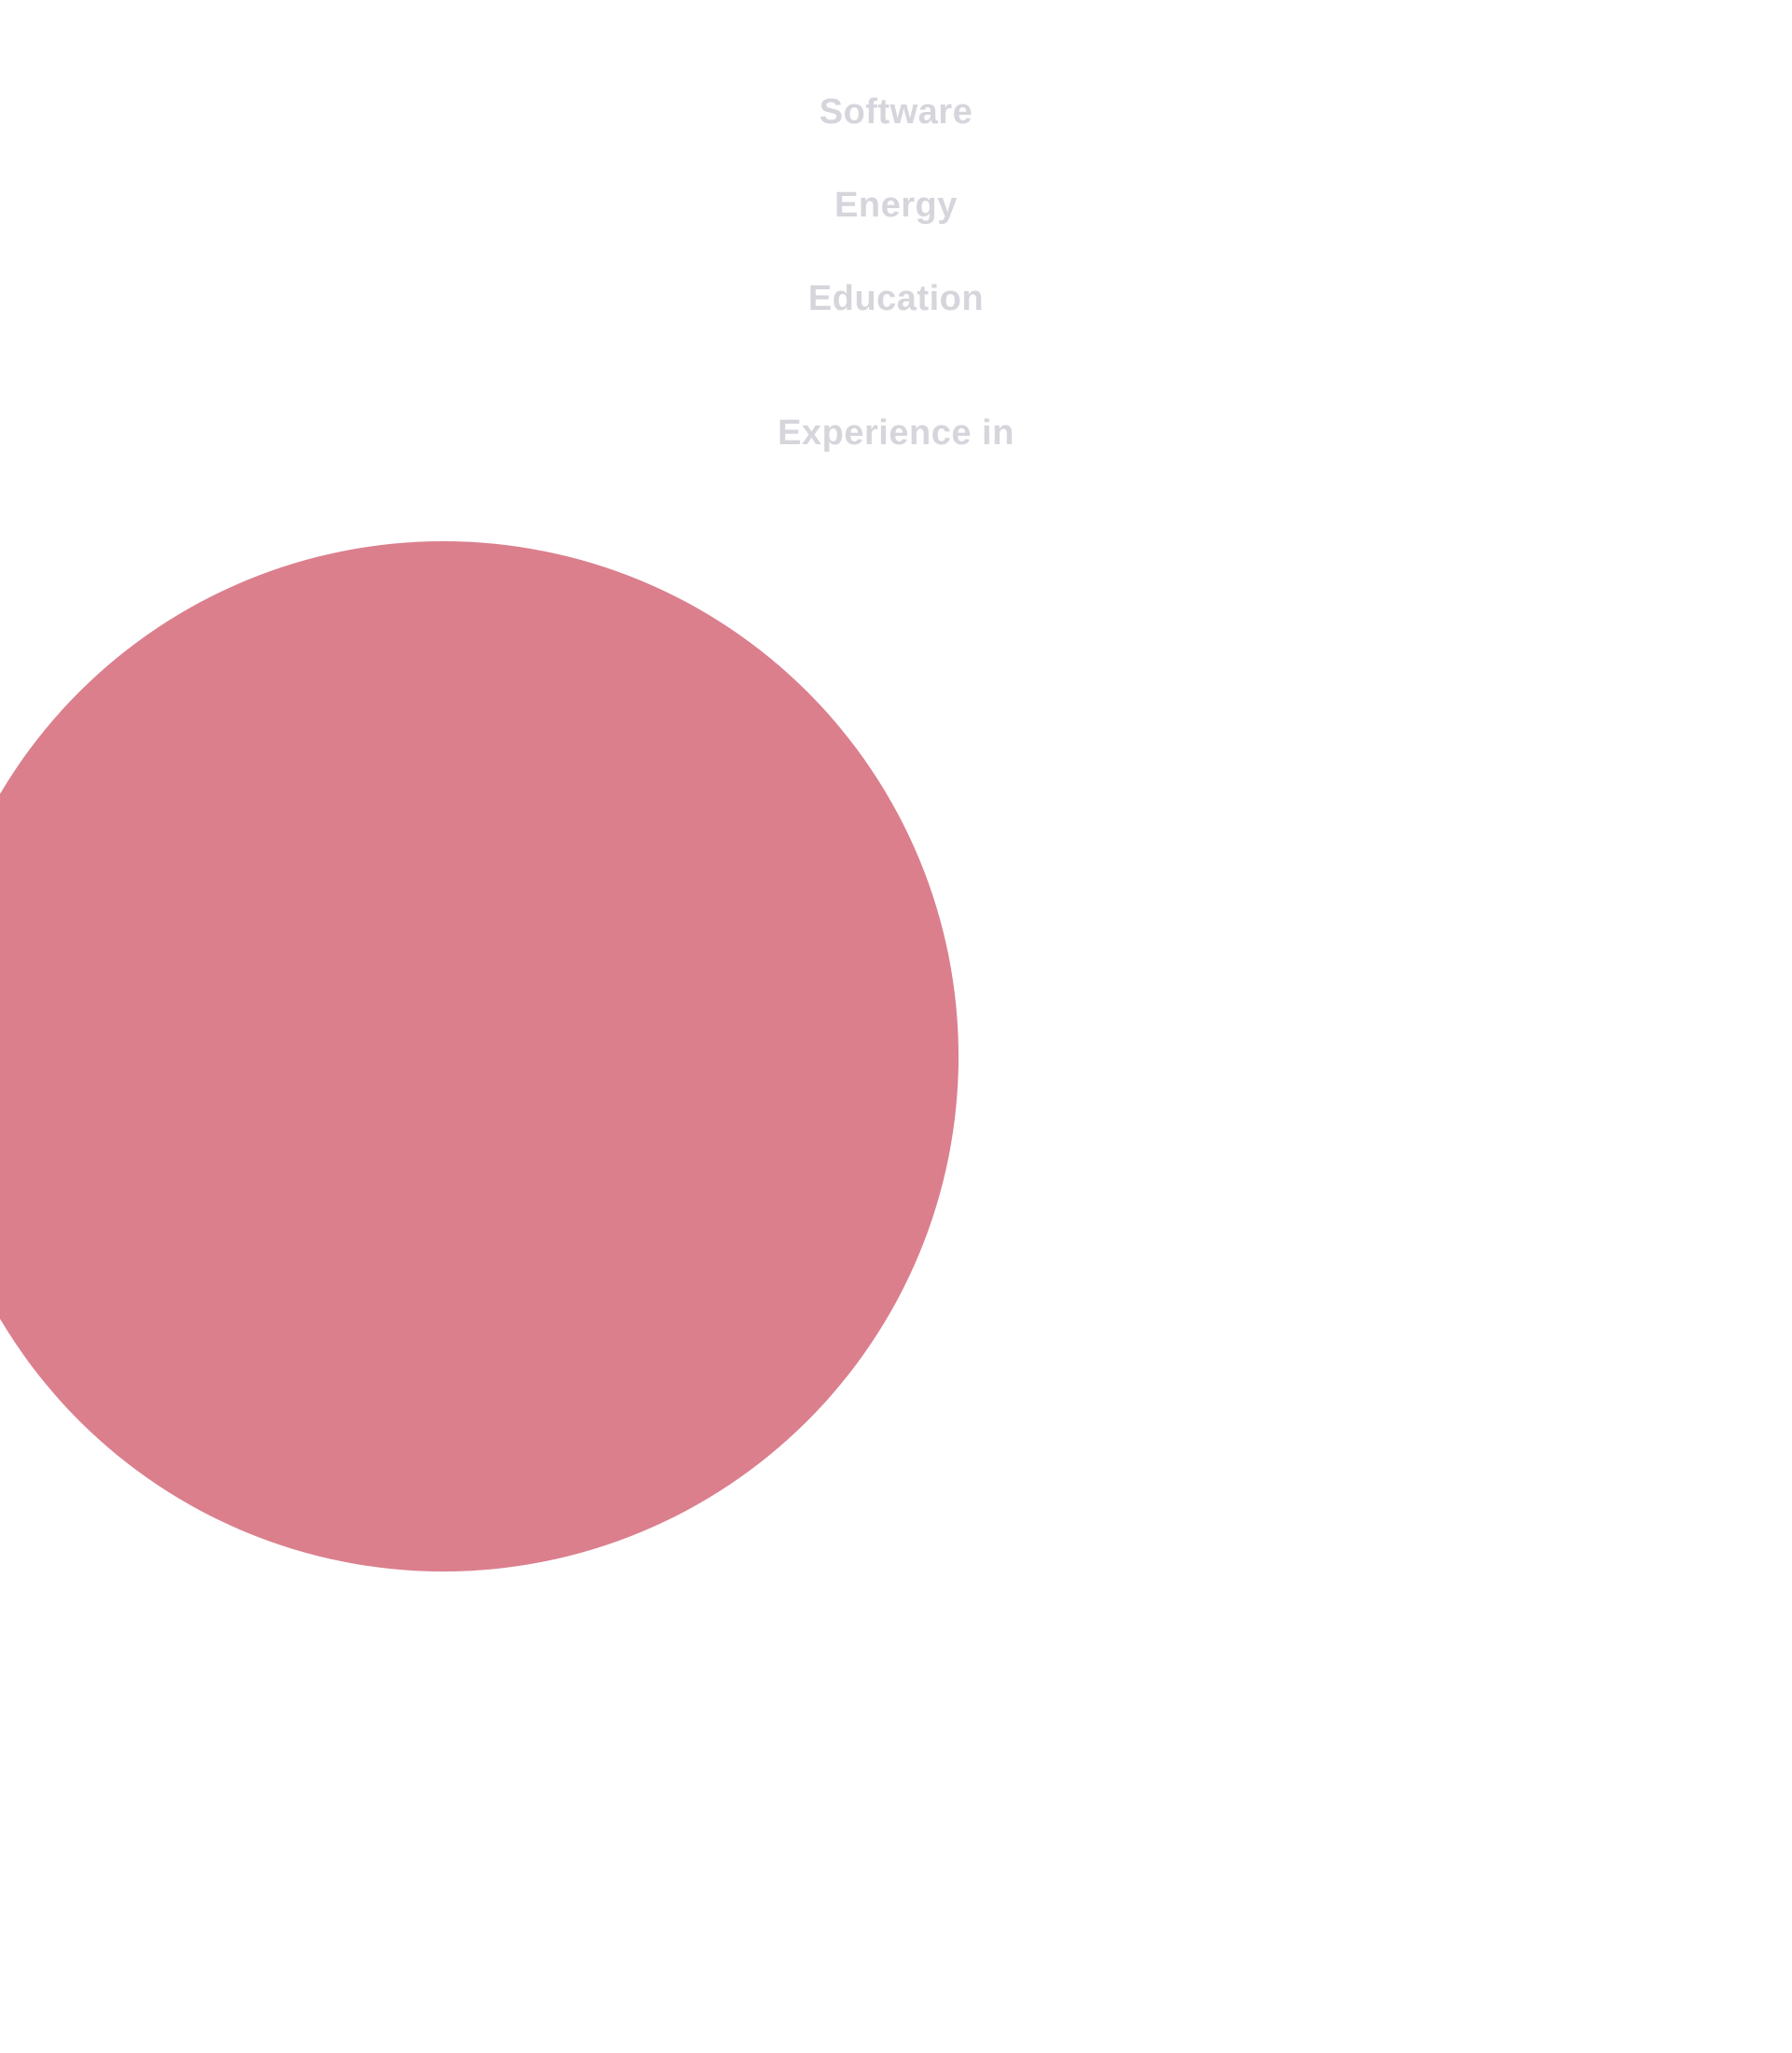 The image size is (1792, 2053). Describe the element at coordinates (896, 433) in the screenshot. I see `section-heading: Experience in` at that location.